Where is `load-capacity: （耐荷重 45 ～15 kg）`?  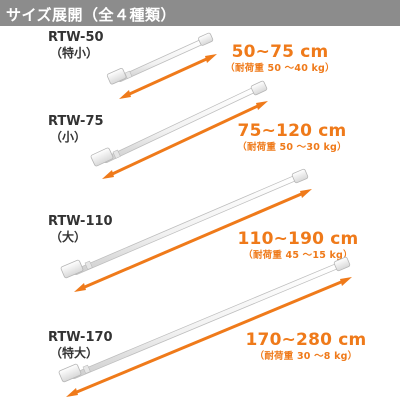
load-capacity: （耐荷重 45 ～15 kg） is located at coordinates (298, 255).